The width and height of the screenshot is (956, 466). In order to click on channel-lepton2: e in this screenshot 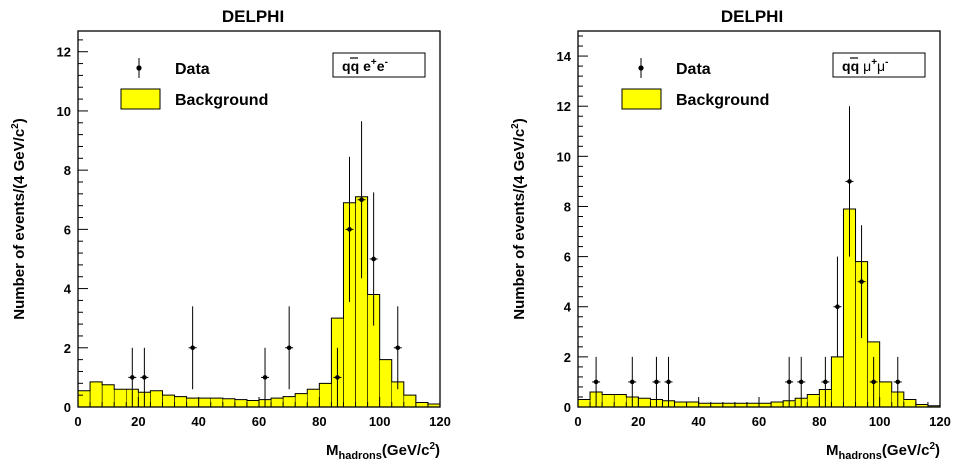, I will do `click(381, 66)`.